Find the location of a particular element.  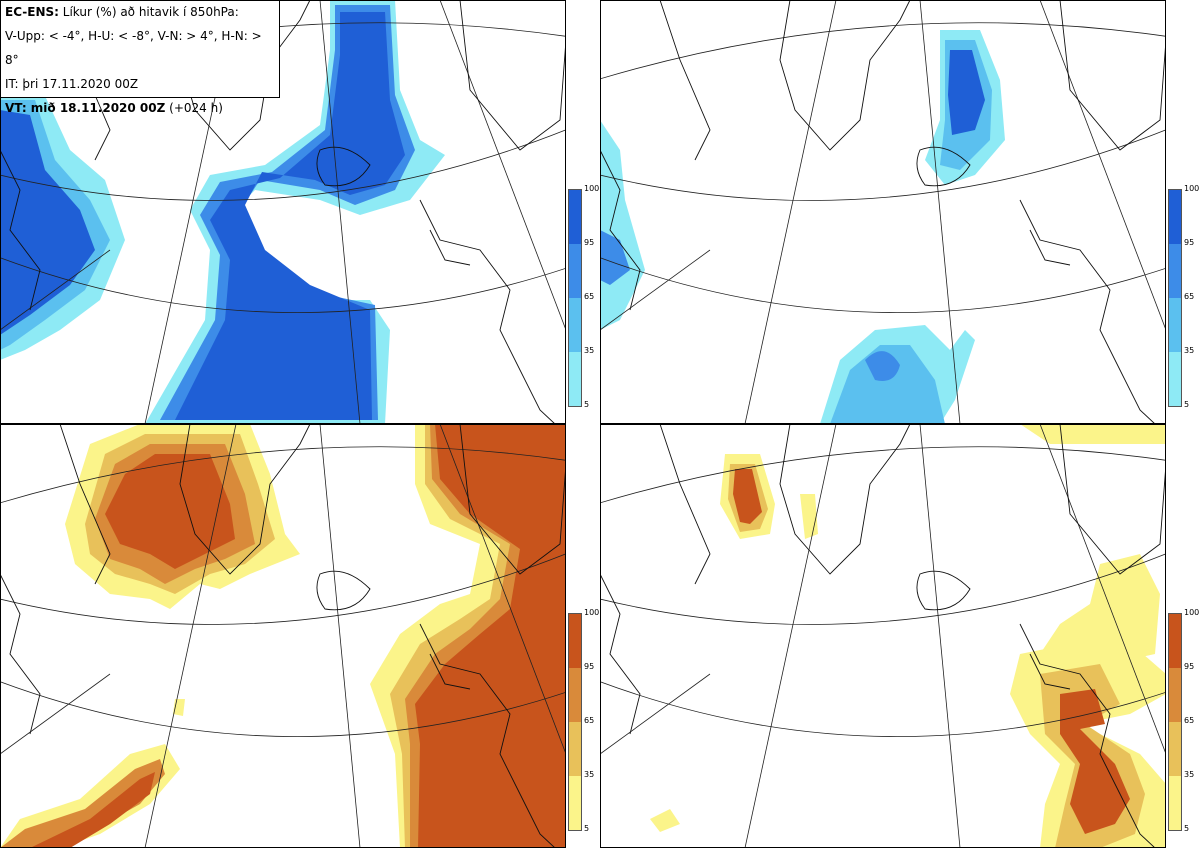

colorbar-cold-strong is located at coordinates (1175, 298).